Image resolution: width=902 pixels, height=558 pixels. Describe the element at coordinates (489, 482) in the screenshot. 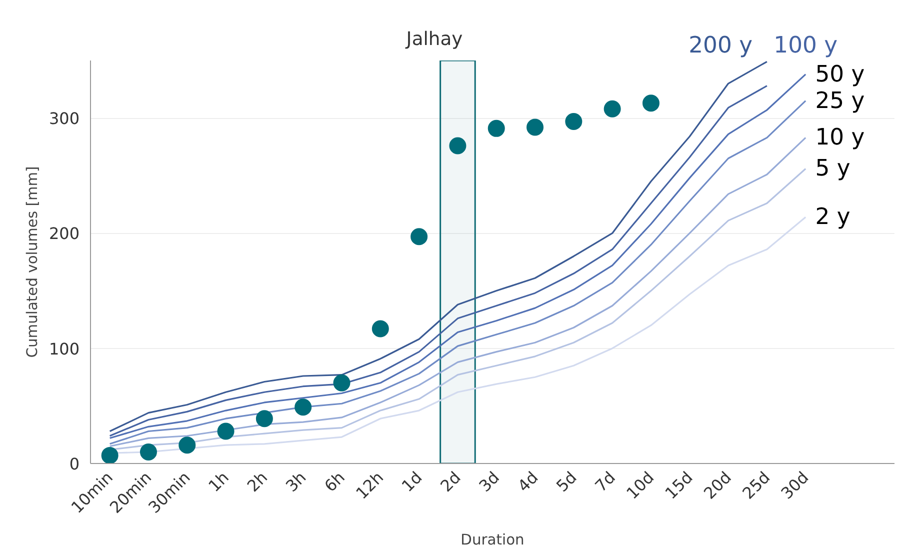

I see `x-tick-label: 3d` at that location.